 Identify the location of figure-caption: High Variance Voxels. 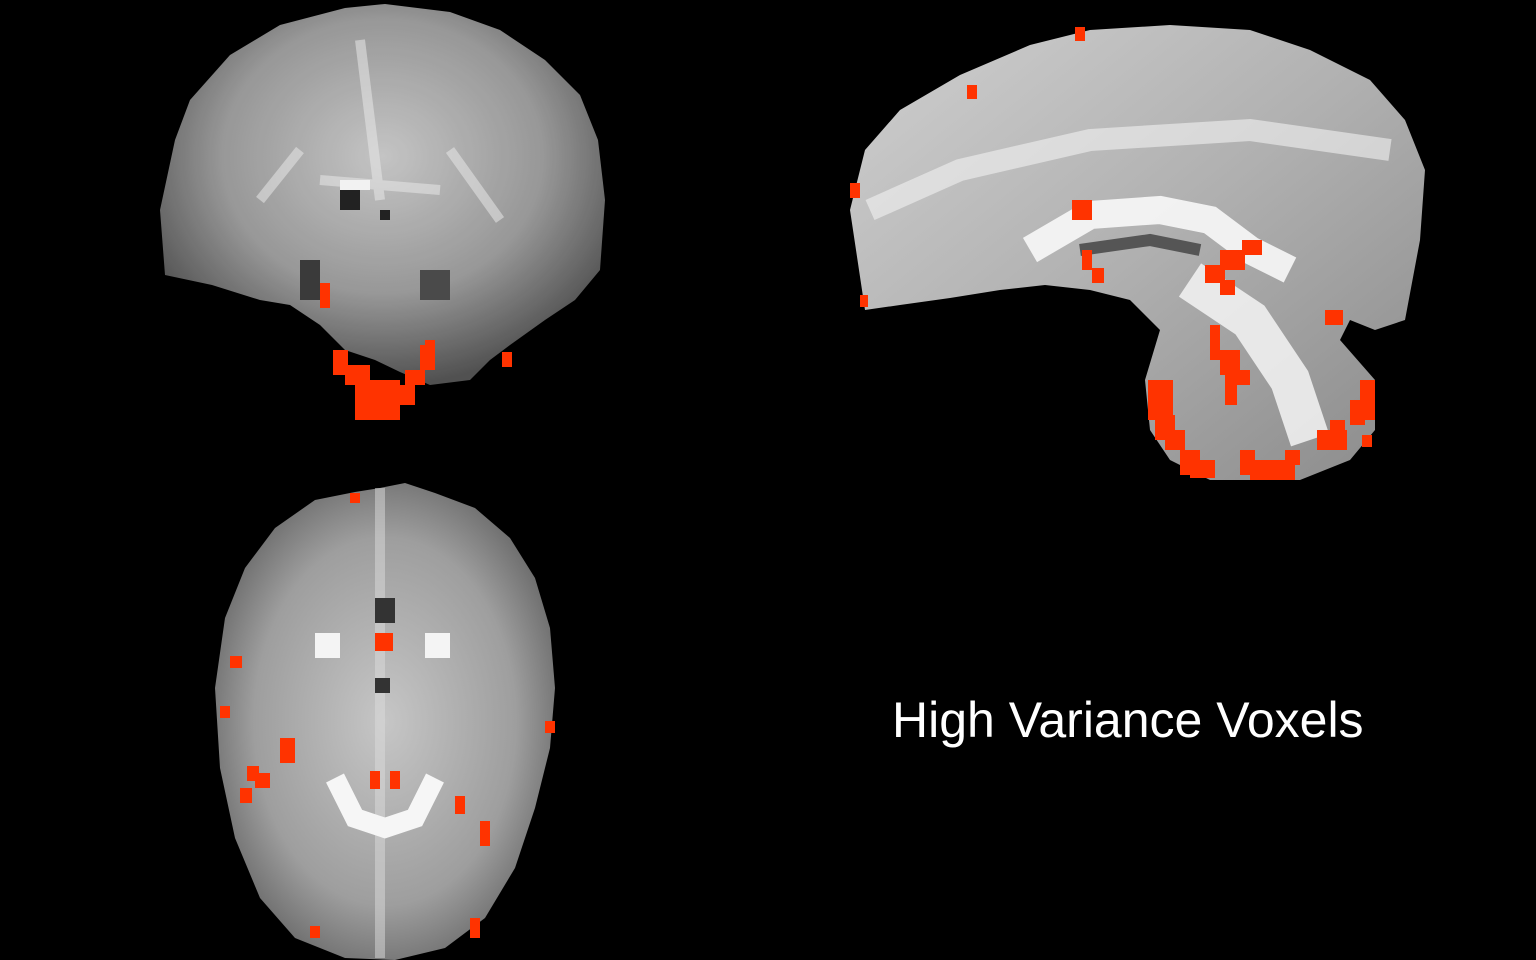
(1128, 720).